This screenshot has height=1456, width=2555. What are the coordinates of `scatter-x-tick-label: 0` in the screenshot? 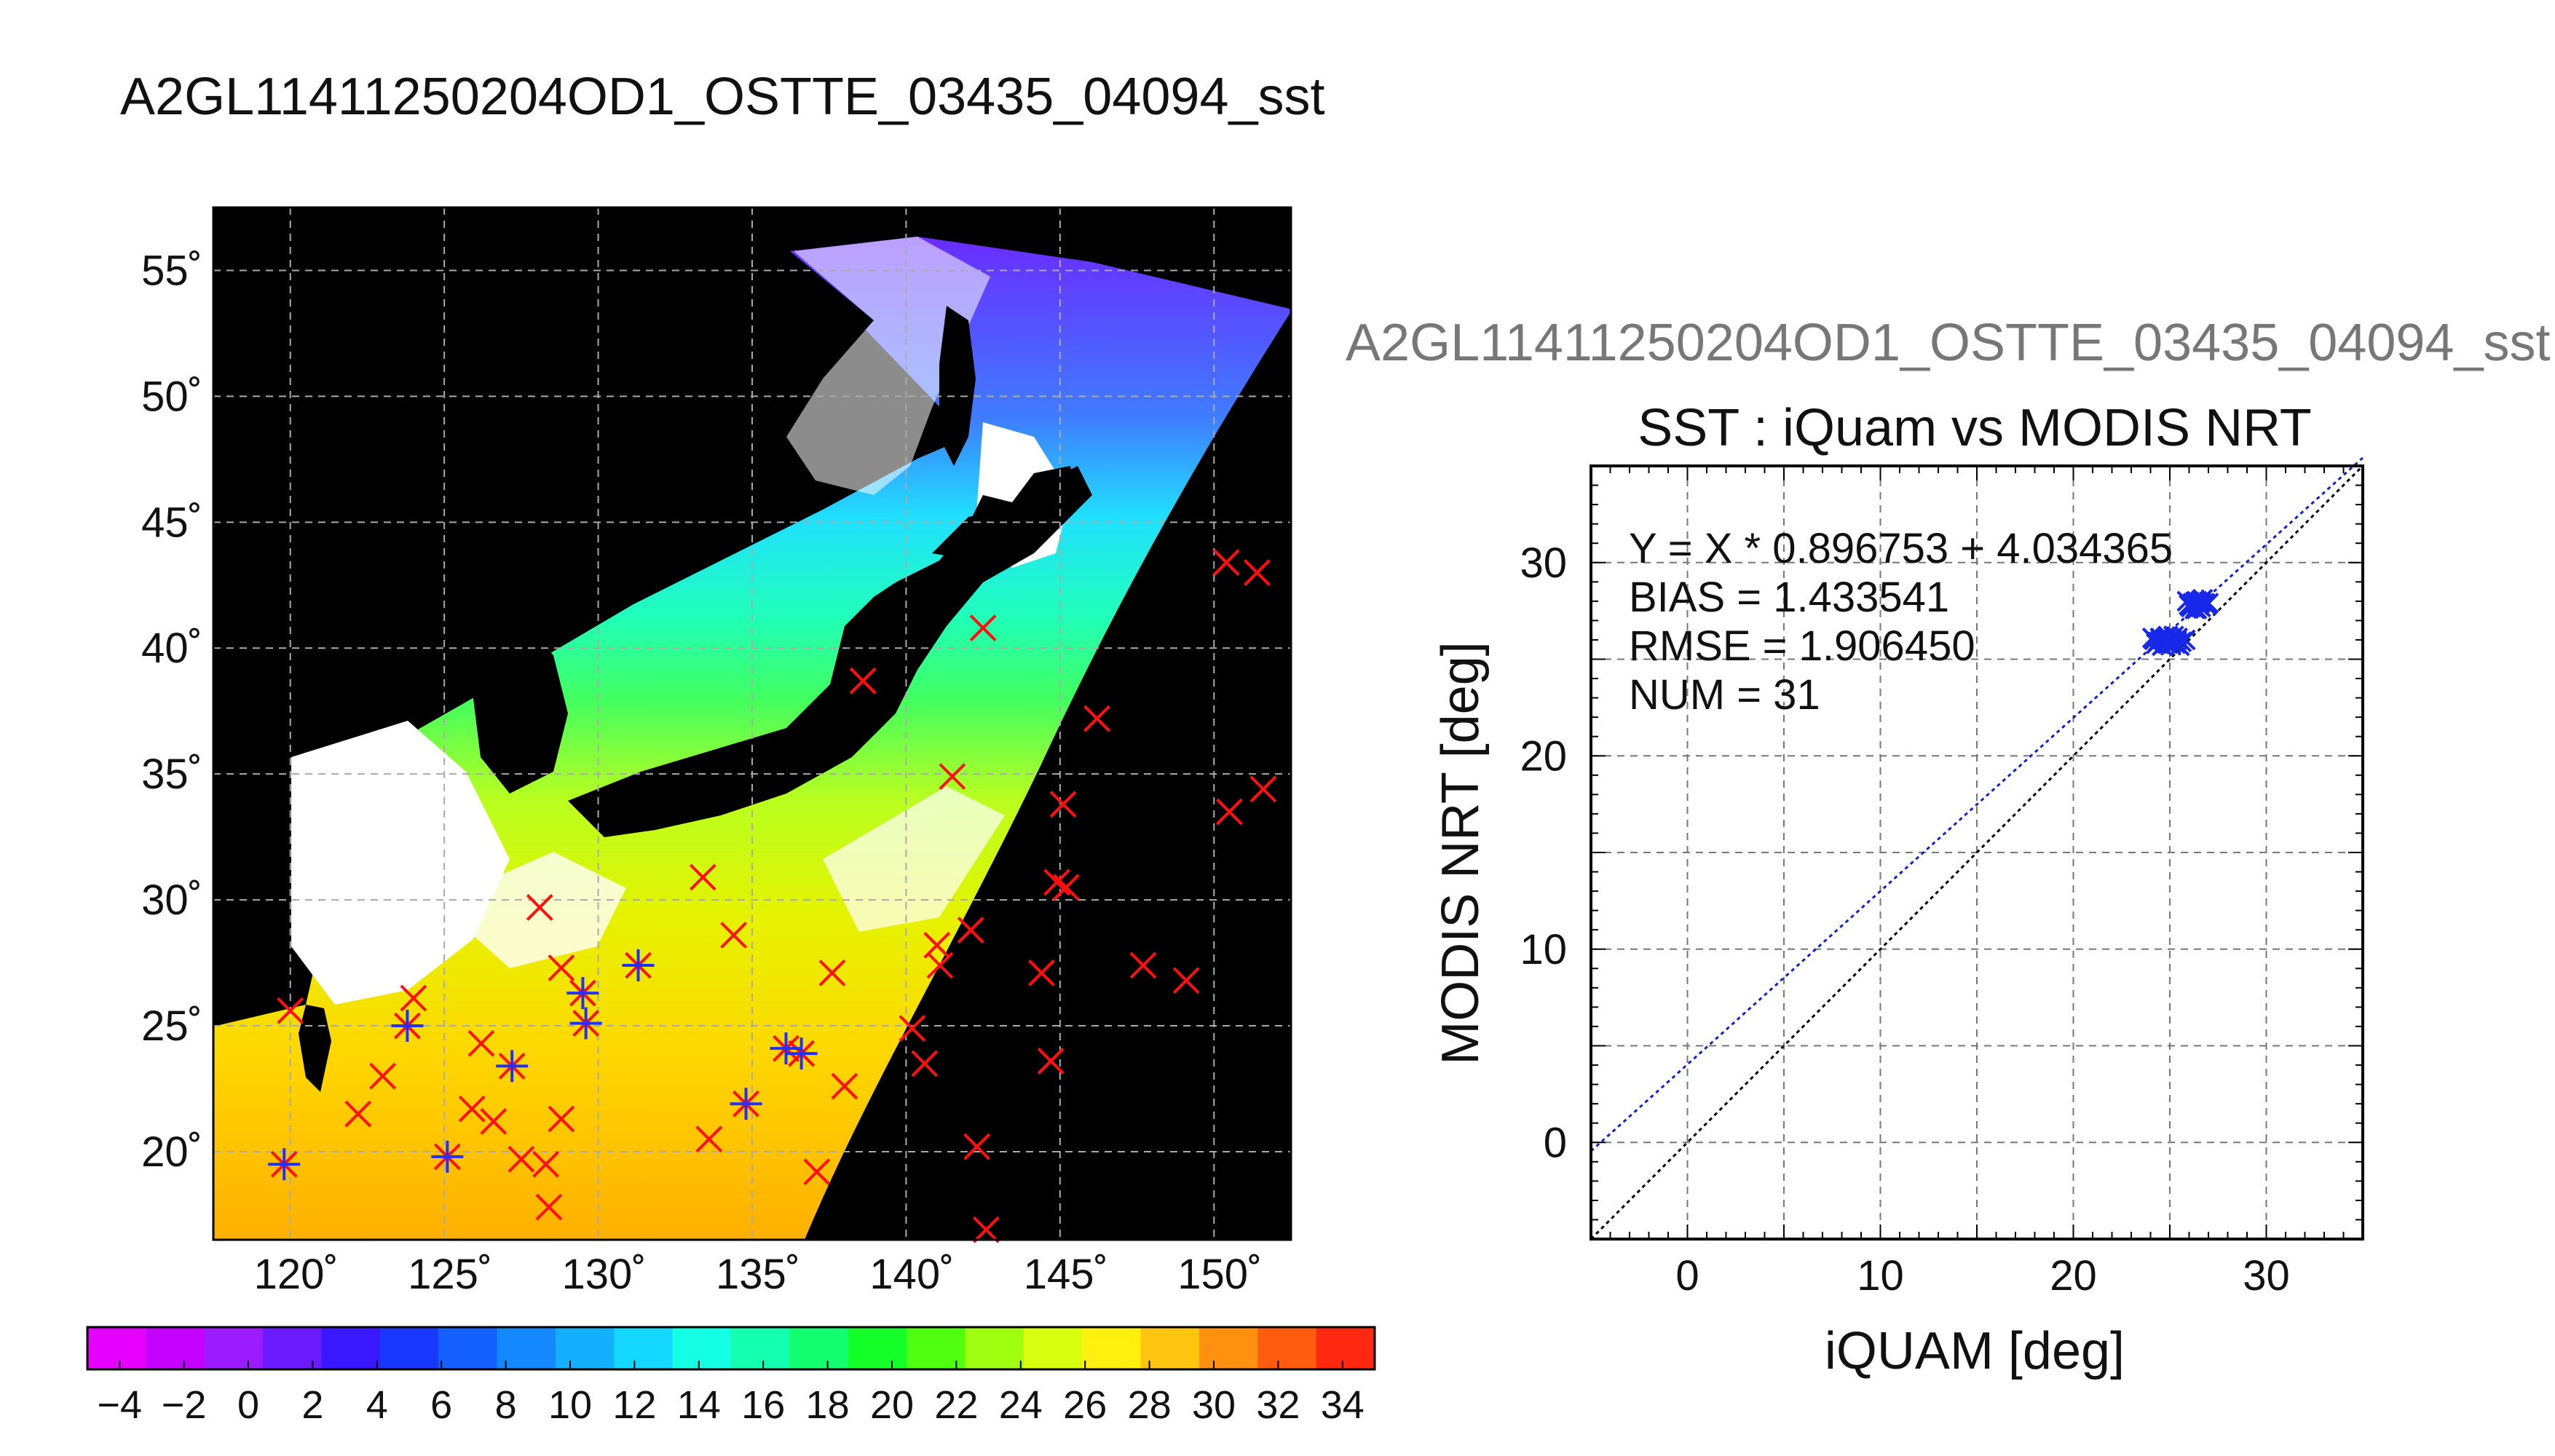 It's located at (1687, 1275).